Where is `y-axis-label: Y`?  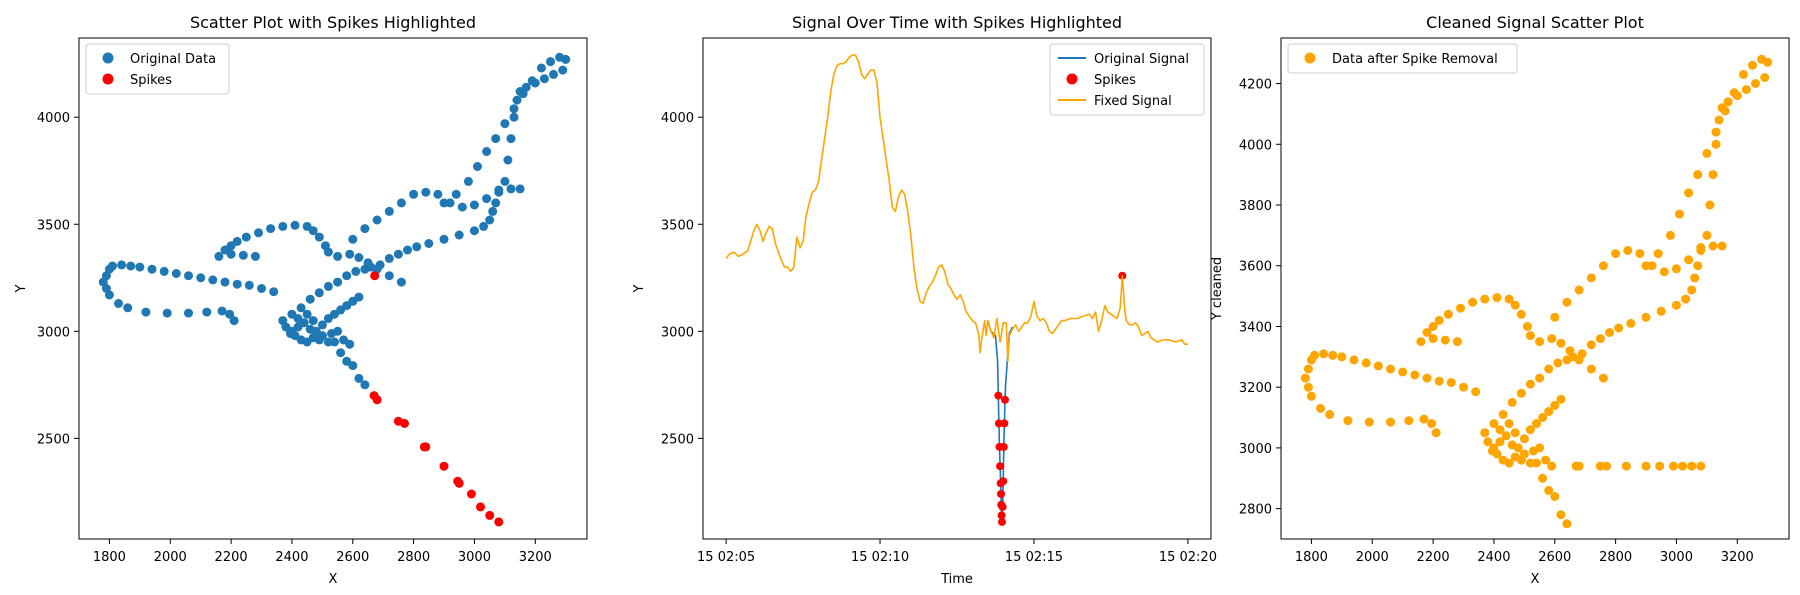 y-axis-label: Y is located at coordinates (21, 288).